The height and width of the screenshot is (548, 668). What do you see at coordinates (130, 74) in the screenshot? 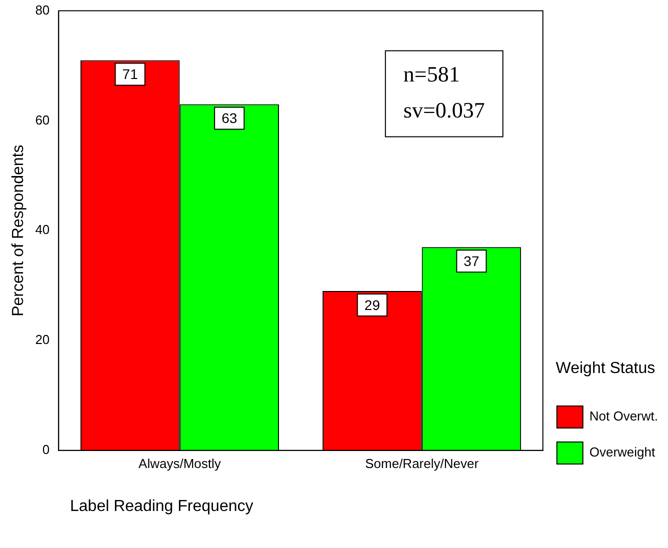
I see `data-label: 71` at bounding box center [130, 74].